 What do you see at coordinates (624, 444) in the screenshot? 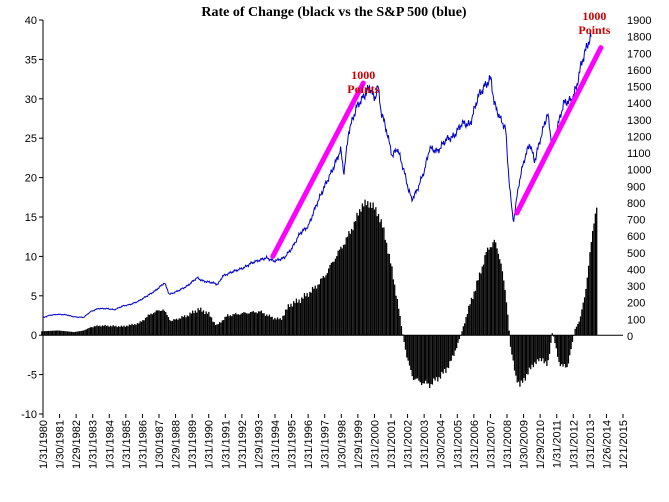
I see `x-tick-label: 1/21/2015` at bounding box center [624, 444].